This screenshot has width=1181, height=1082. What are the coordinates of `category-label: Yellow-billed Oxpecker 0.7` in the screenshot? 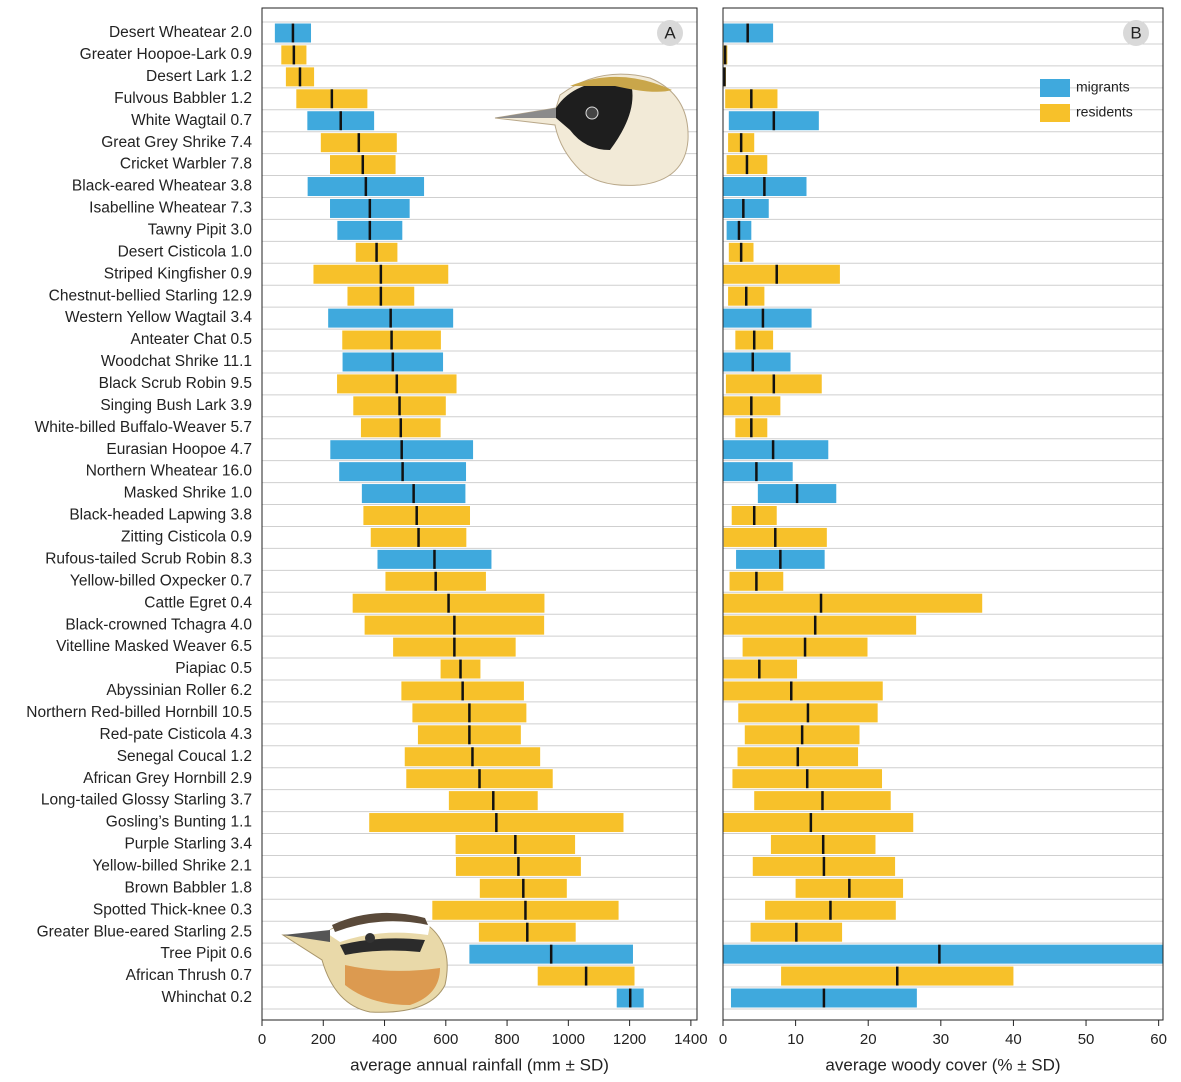 It's located at (161, 580).